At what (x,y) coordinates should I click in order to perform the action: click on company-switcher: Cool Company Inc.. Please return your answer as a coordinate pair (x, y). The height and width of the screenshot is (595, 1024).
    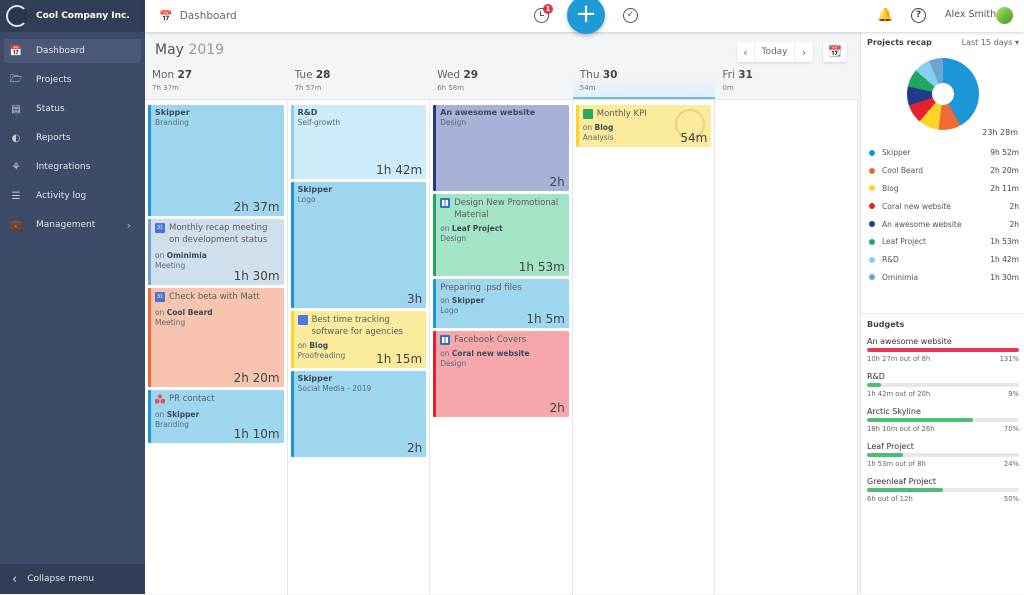
    Looking at the image, I should click on (72, 16).